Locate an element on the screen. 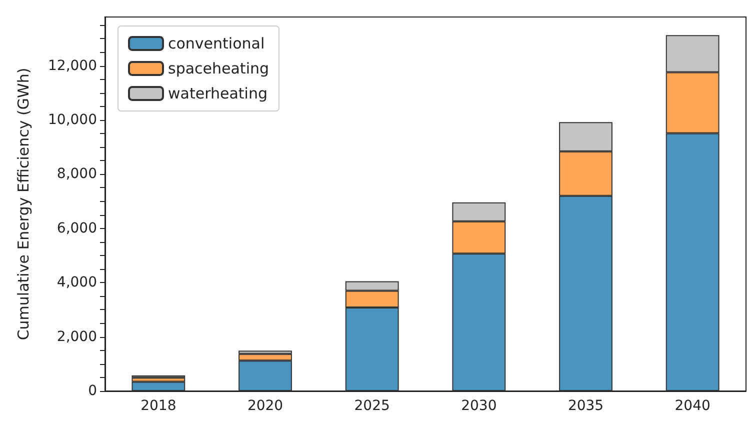 Image resolution: width=755 pixels, height=428 pixels. y-tick-label: 12,000 is located at coordinates (72, 66).